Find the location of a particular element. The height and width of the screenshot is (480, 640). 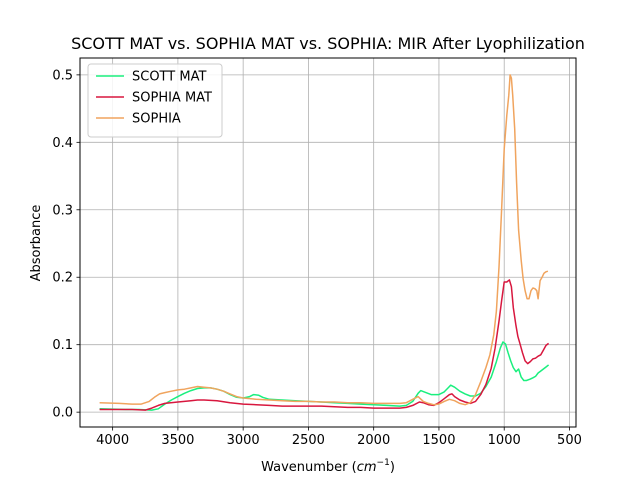

x-axis-unit: cm is located at coordinates (367, 467).